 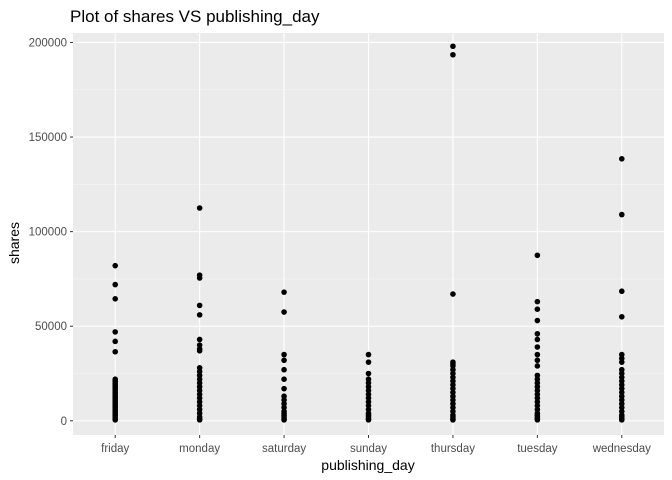 What do you see at coordinates (48, 138) in the screenshot?
I see `y-tick-label: 150000` at bounding box center [48, 138].